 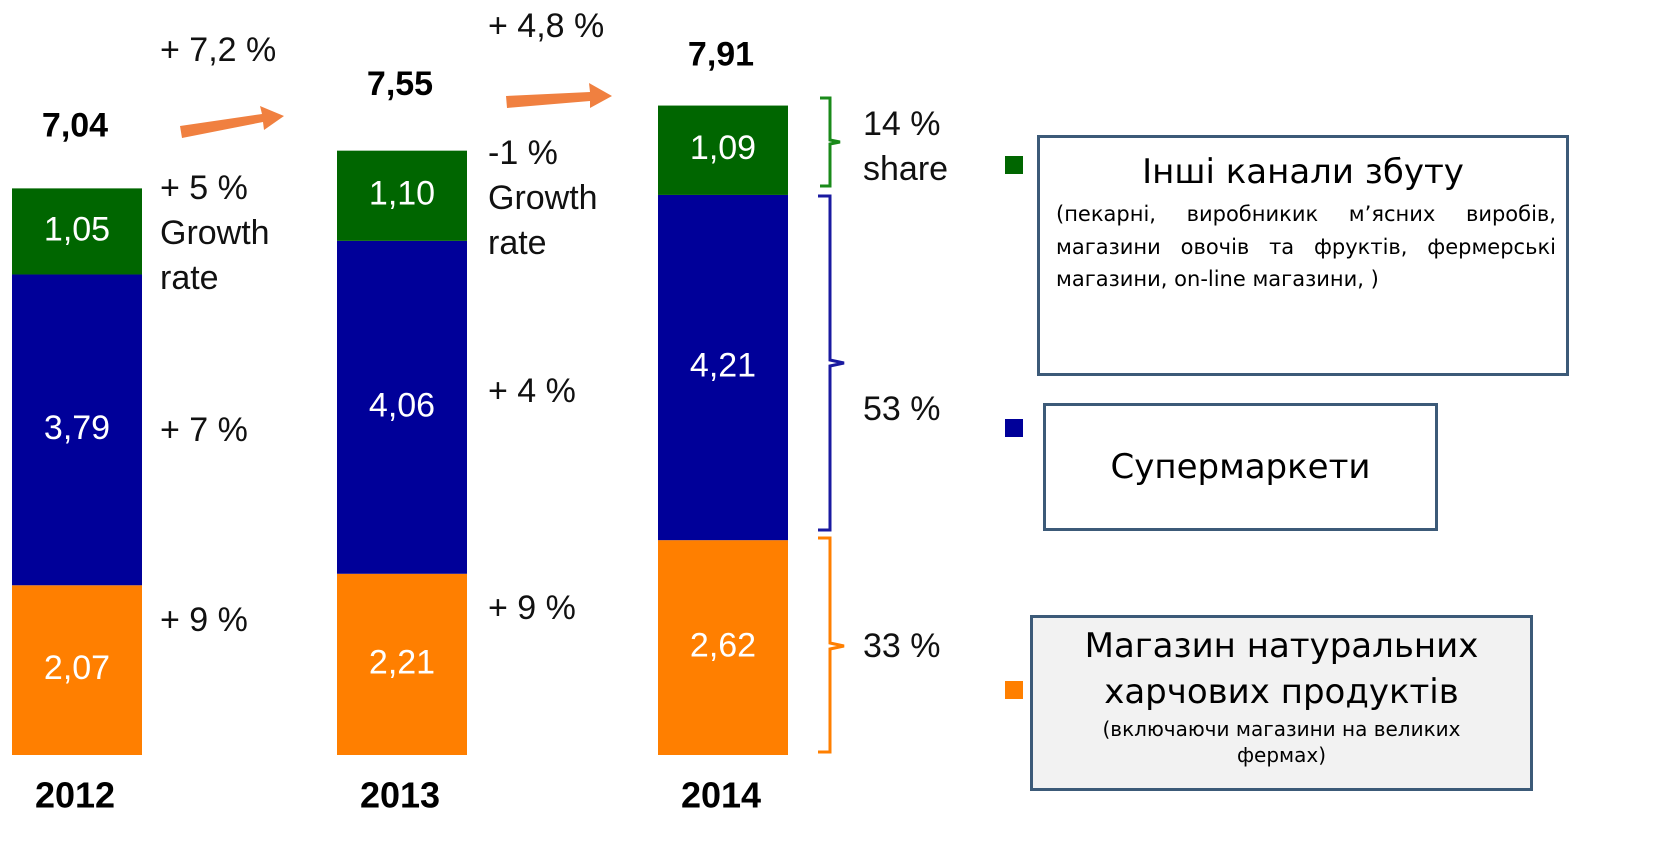 I want to click on legend-box: Супермаркети, so click(x=1240, y=467).